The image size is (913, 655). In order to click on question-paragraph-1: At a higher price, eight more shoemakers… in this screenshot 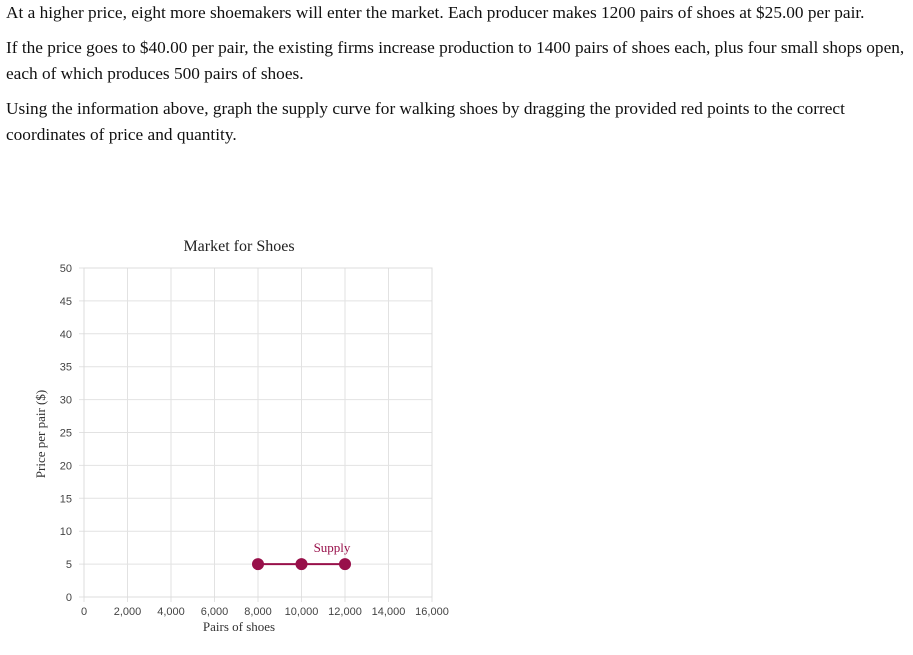, I will do `click(435, 12)`.